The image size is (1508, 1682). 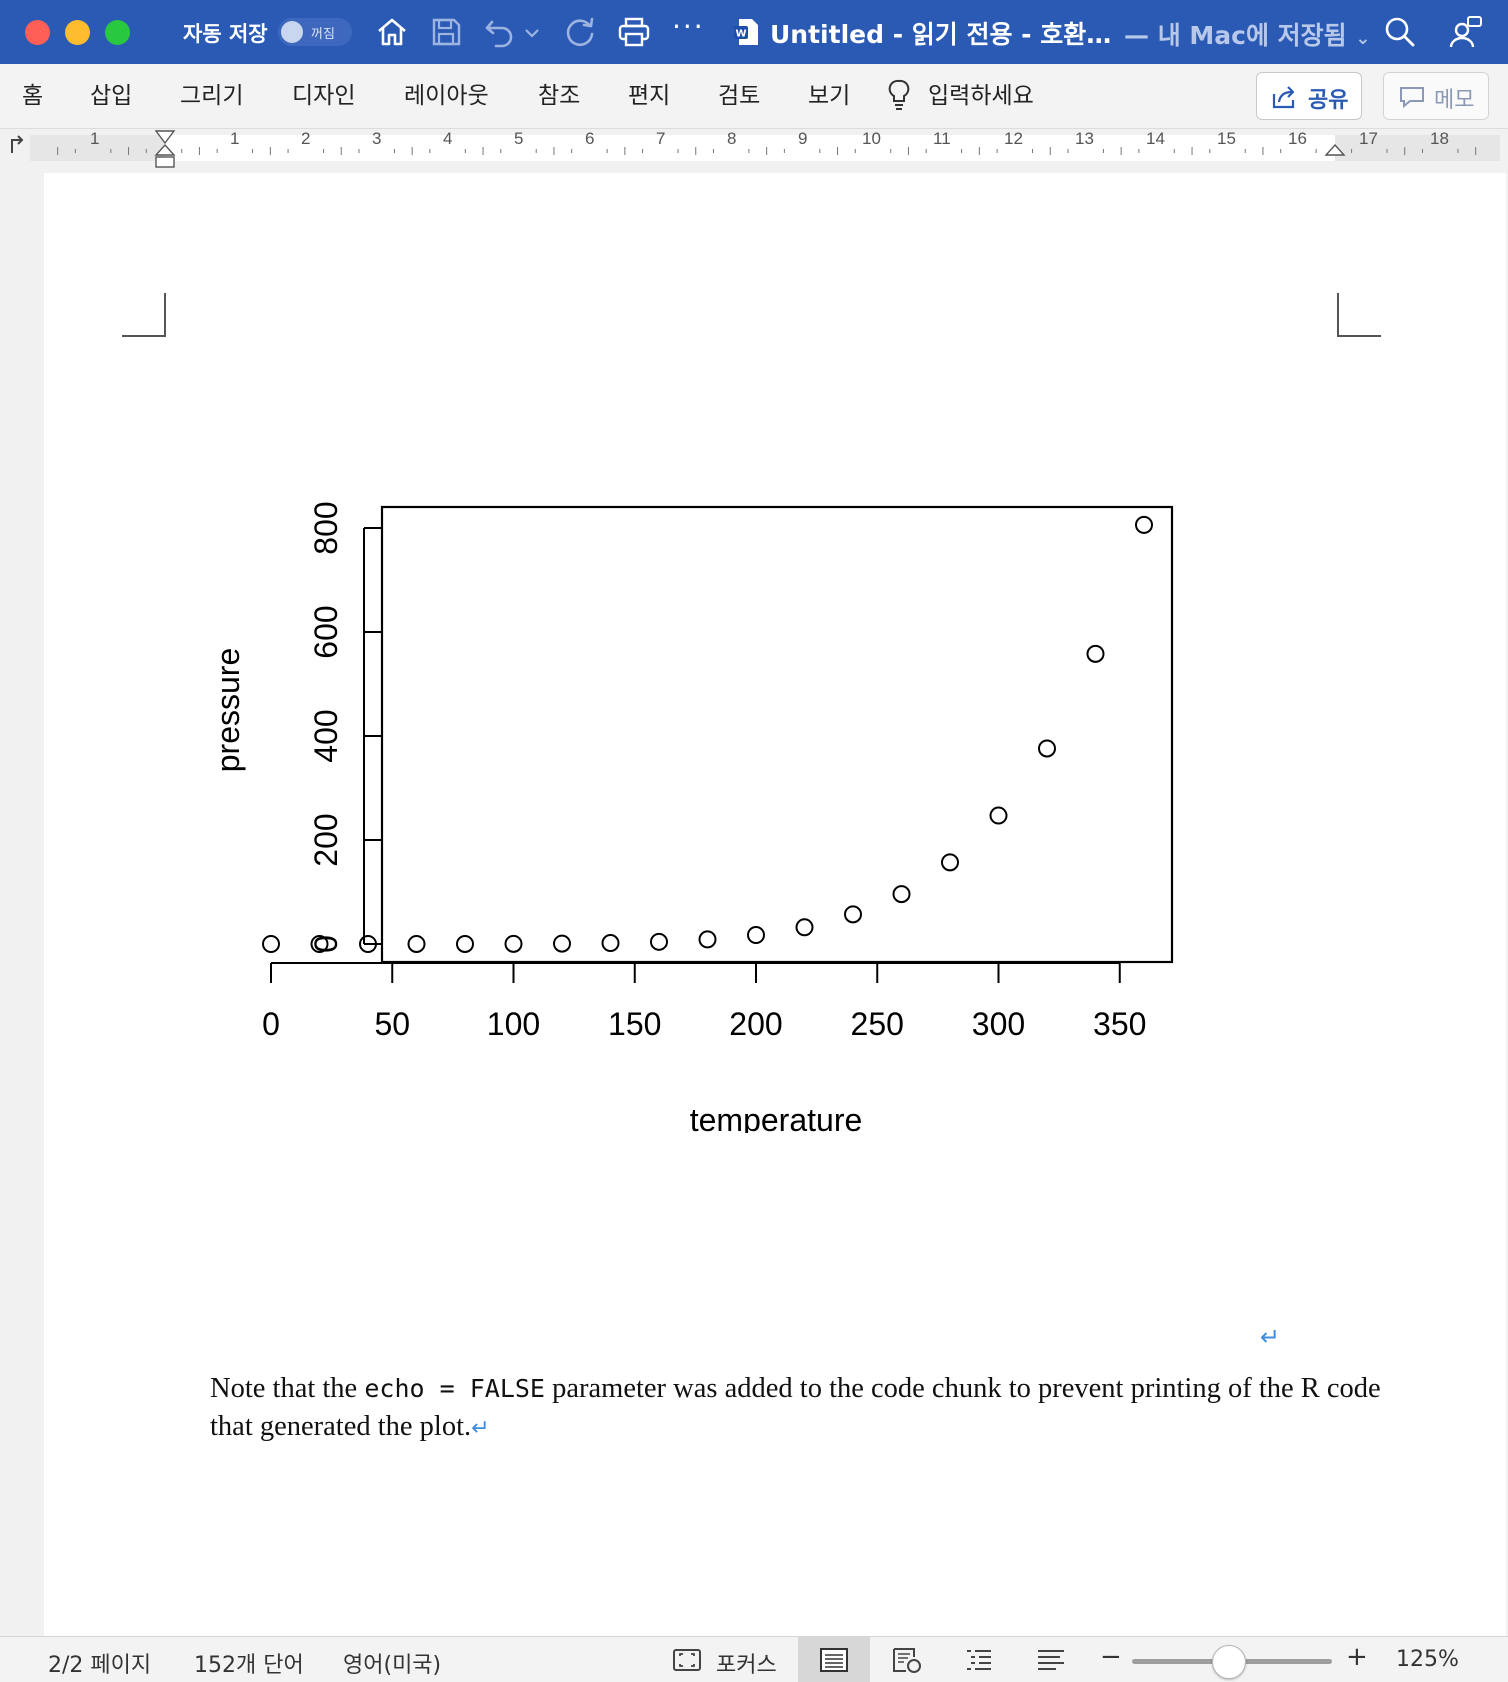 What do you see at coordinates (1400, 32) in the screenshot?
I see `search-icon` at bounding box center [1400, 32].